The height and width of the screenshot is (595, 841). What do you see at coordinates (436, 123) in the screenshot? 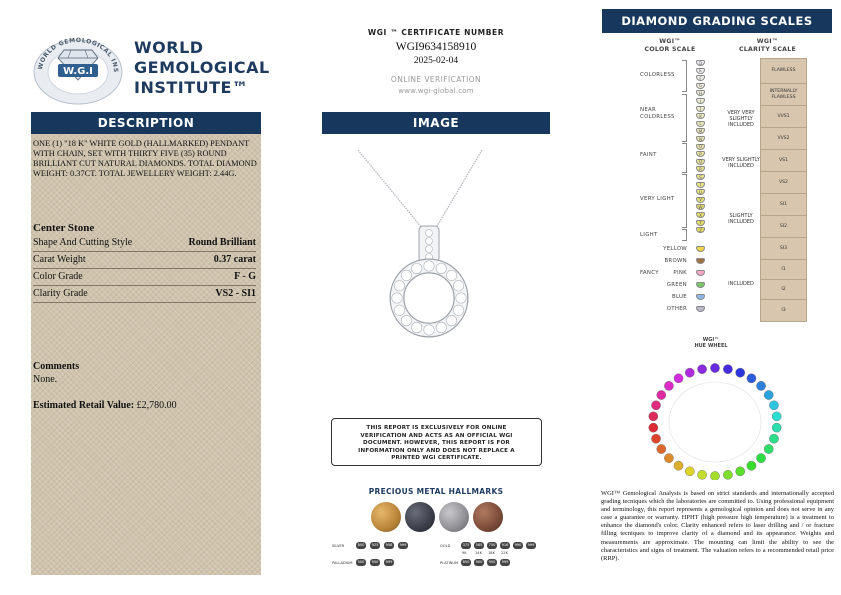
I see `image-heading: IMAGE` at bounding box center [436, 123].